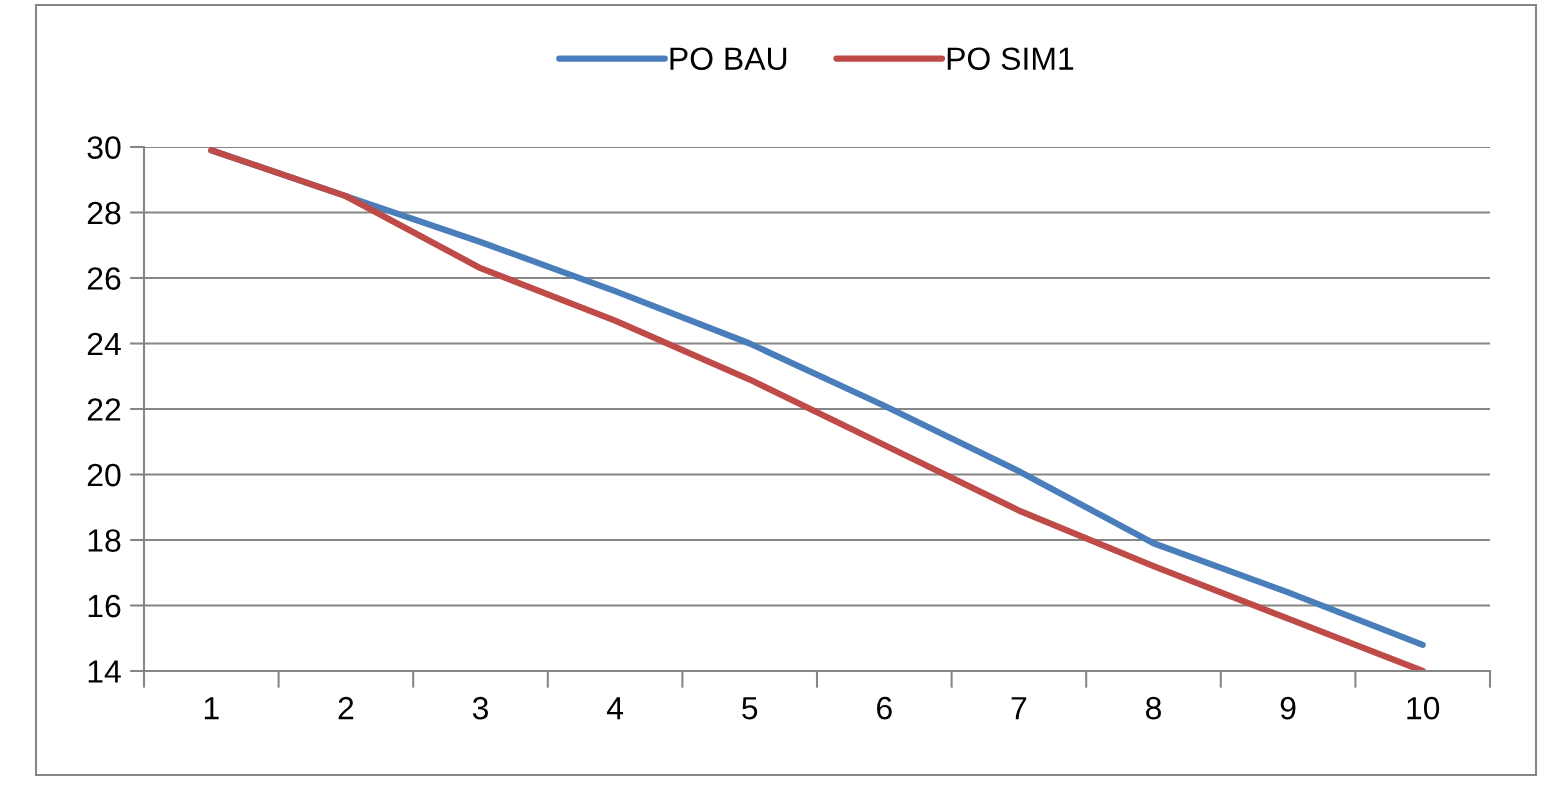 The image size is (1561, 785). Describe the element at coordinates (104, 540) in the screenshot. I see `y-tick-label: 18` at that location.